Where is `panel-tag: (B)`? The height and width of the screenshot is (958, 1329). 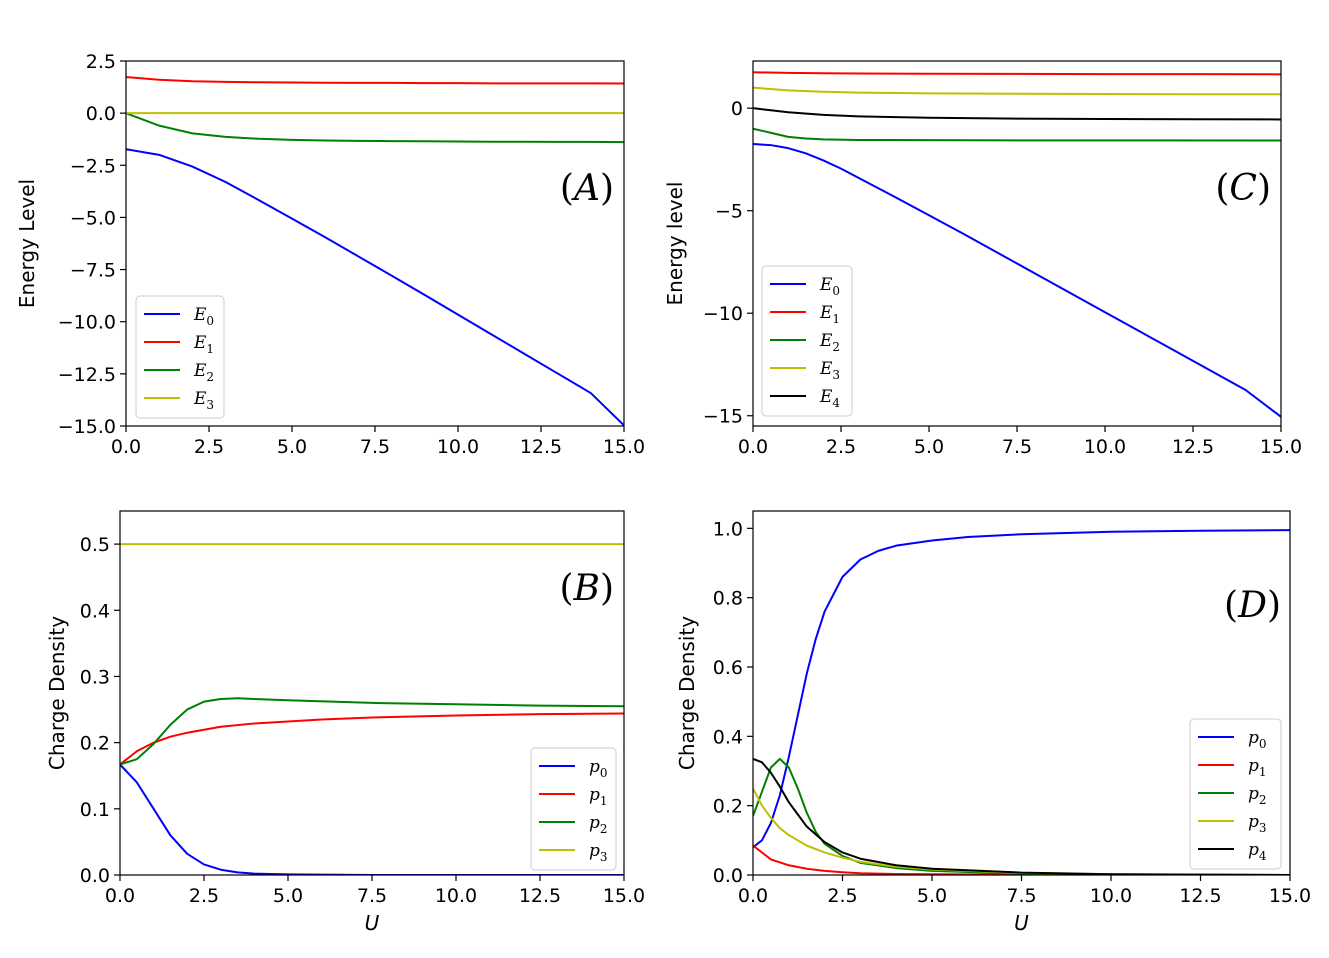 panel-tag: (B) is located at coordinates (586, 588).